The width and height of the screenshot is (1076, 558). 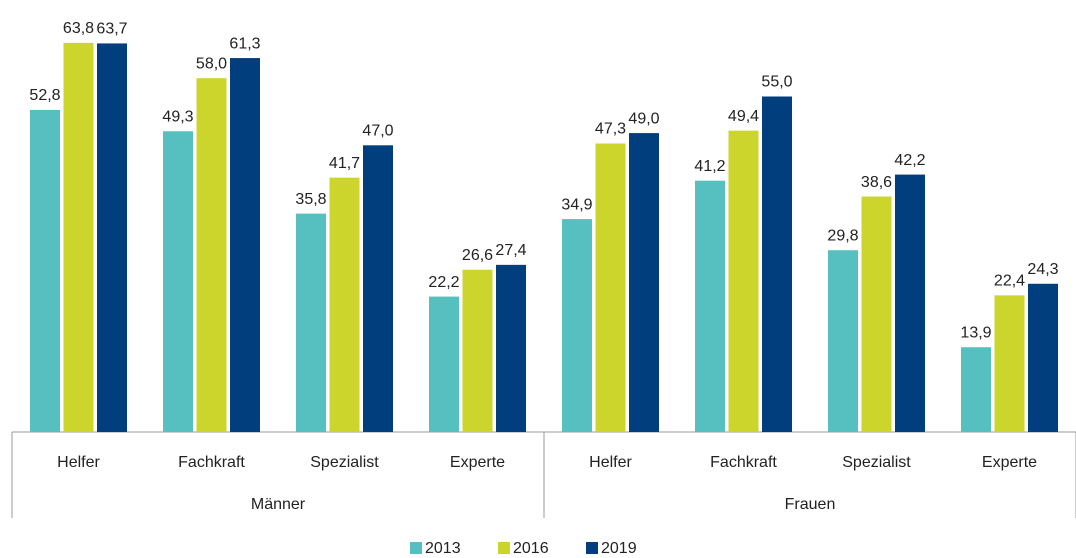 I want to click on data-label: 26,6, so click(x=477, y=255).